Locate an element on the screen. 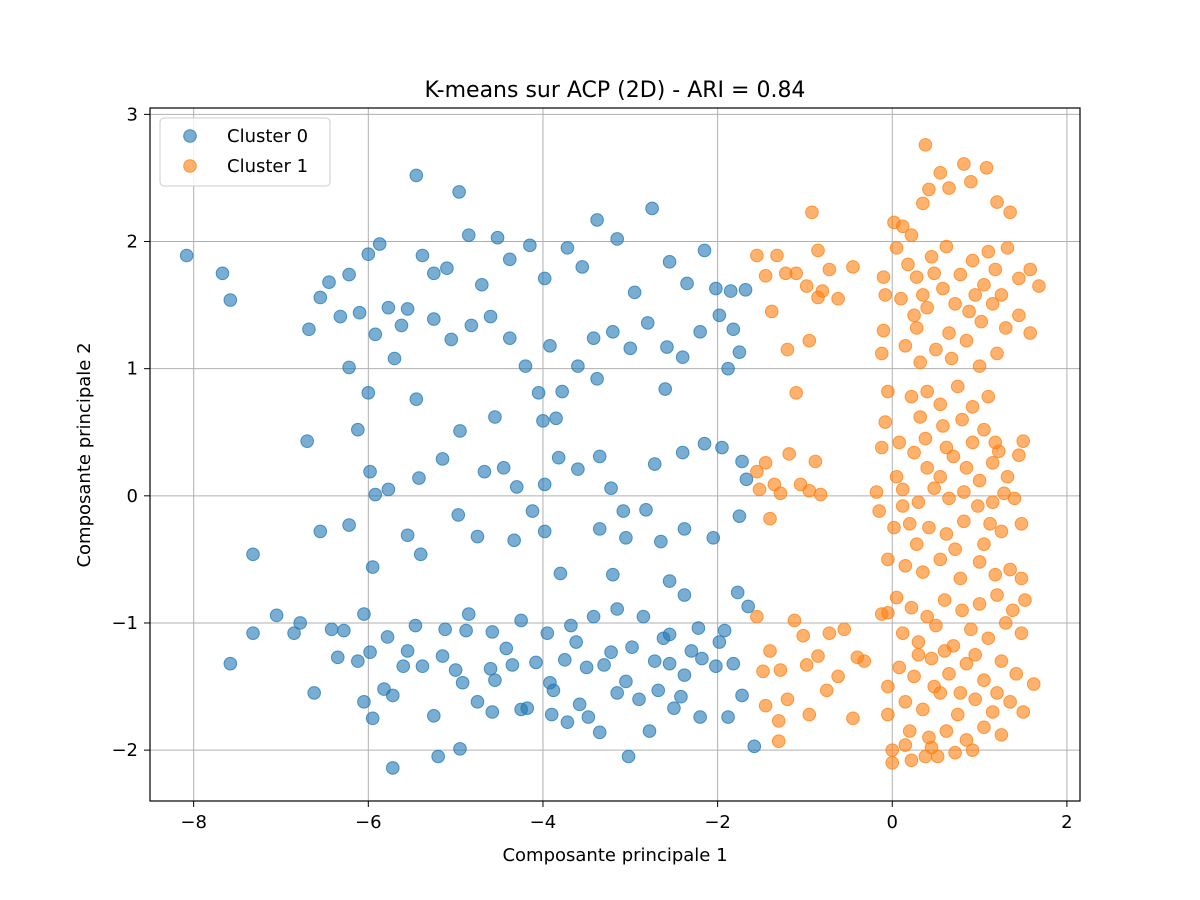 This screenshot has width=1200, height=900. y-axis-label: Composante principale 2 is located at coordinates (84, 454).